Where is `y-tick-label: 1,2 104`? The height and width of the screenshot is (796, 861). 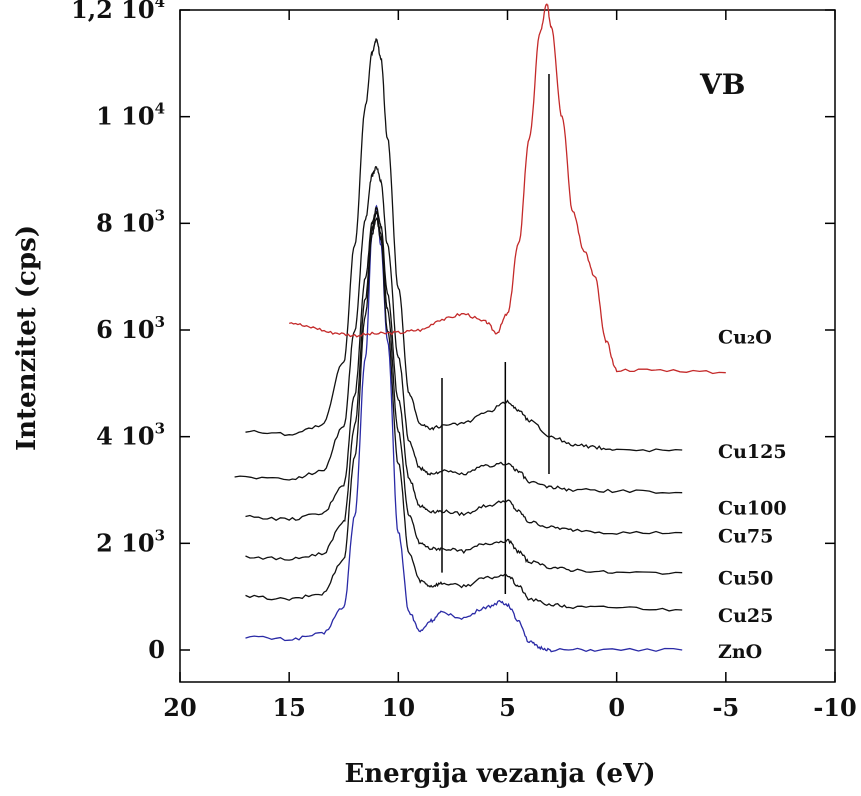 y-tick-label: 1,2 104 is located at coordinates (118, 12).